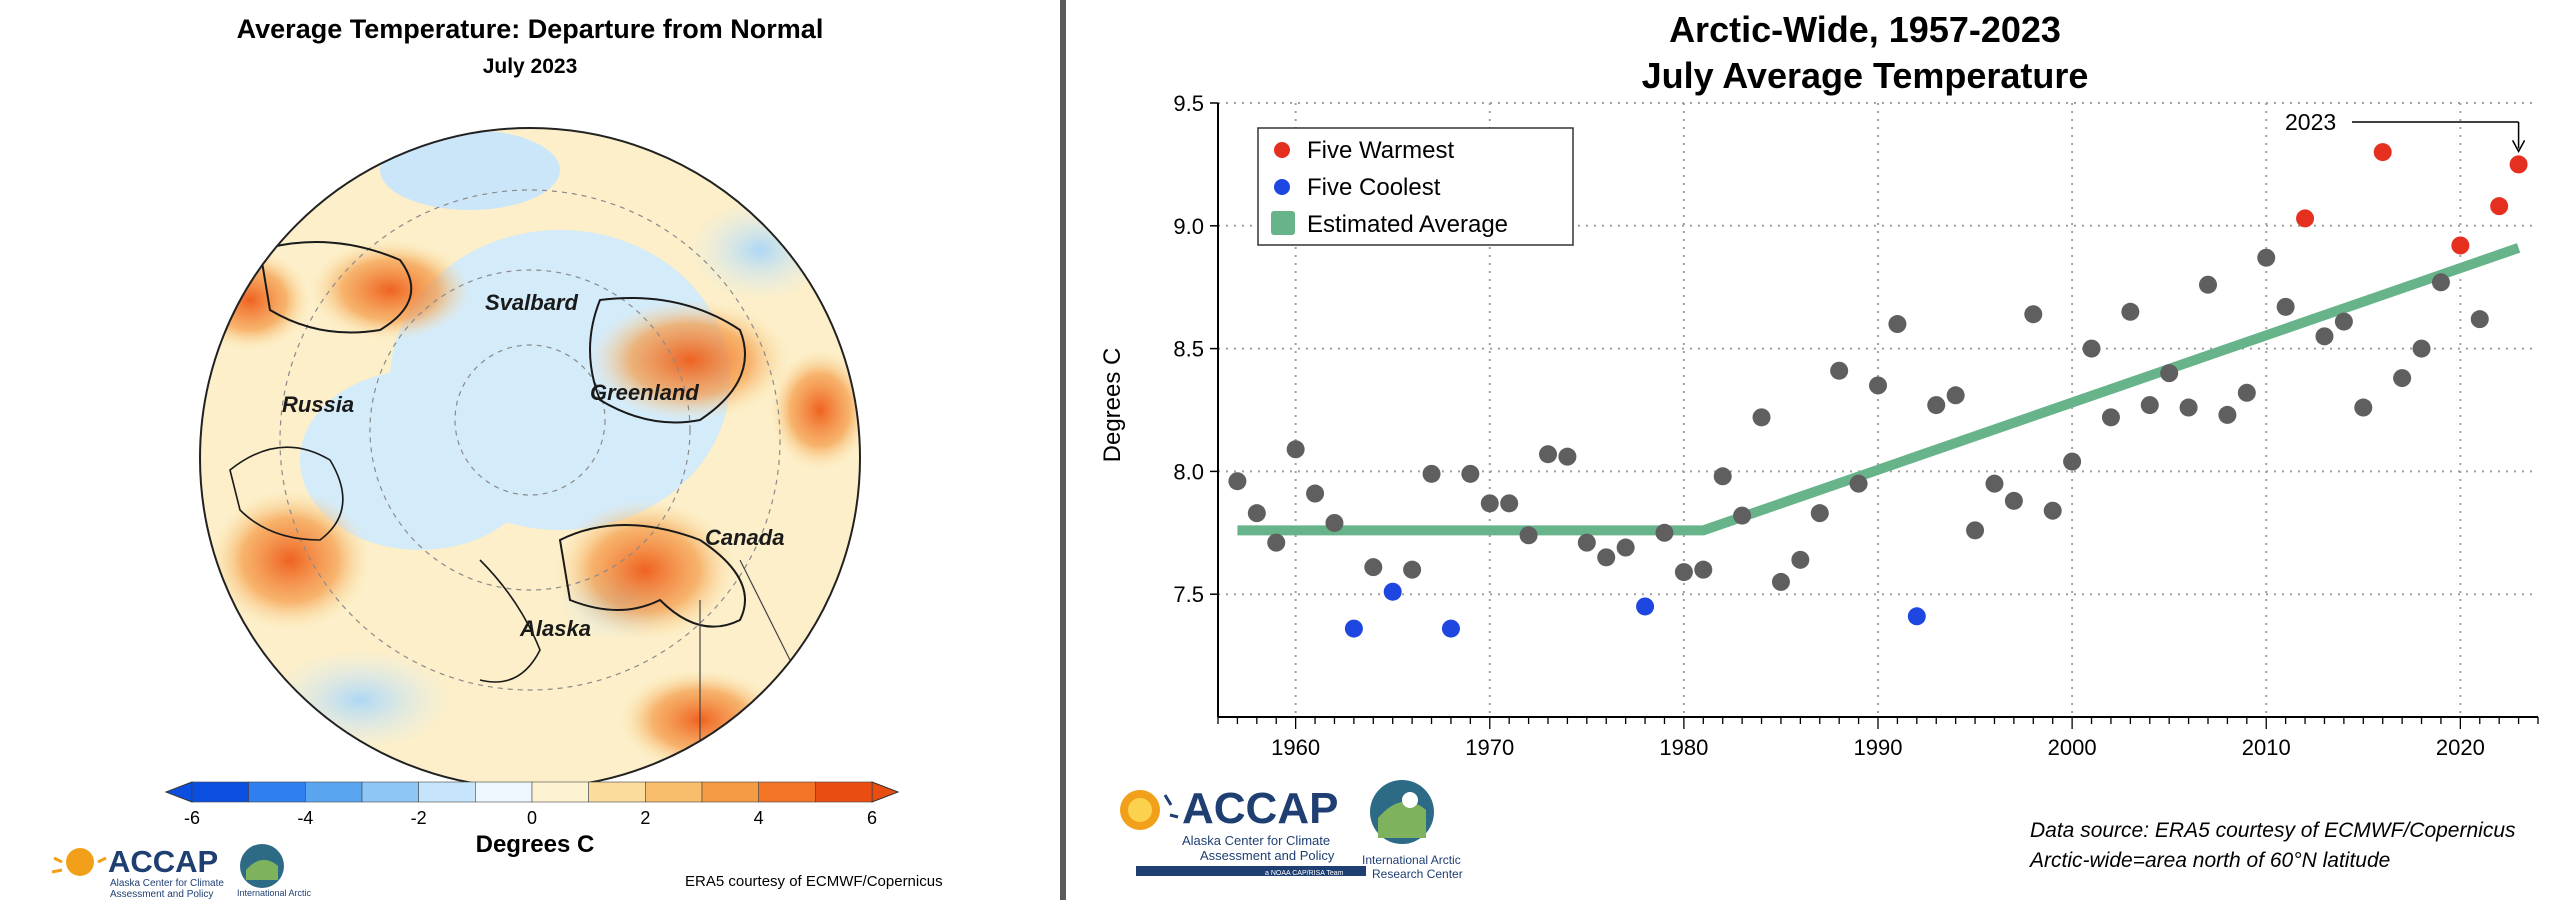 Image resolution: width=2563 pixels, height=905 pixels. What do you see at coordinates (1407, 224) in the screenshot?
I see `legend-label-trend: Estimated Average` at bounding box center [1407, 224].